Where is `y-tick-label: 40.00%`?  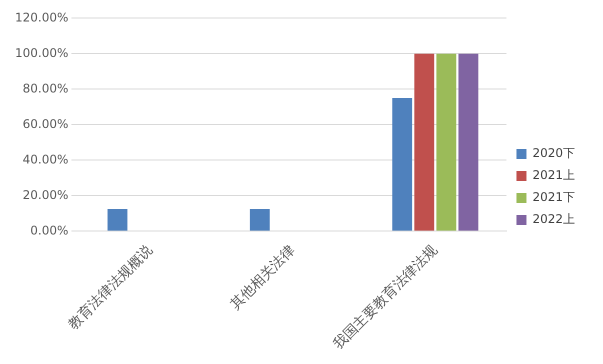 y-tick-label: 40.00% is located at coordinates (45, 159).